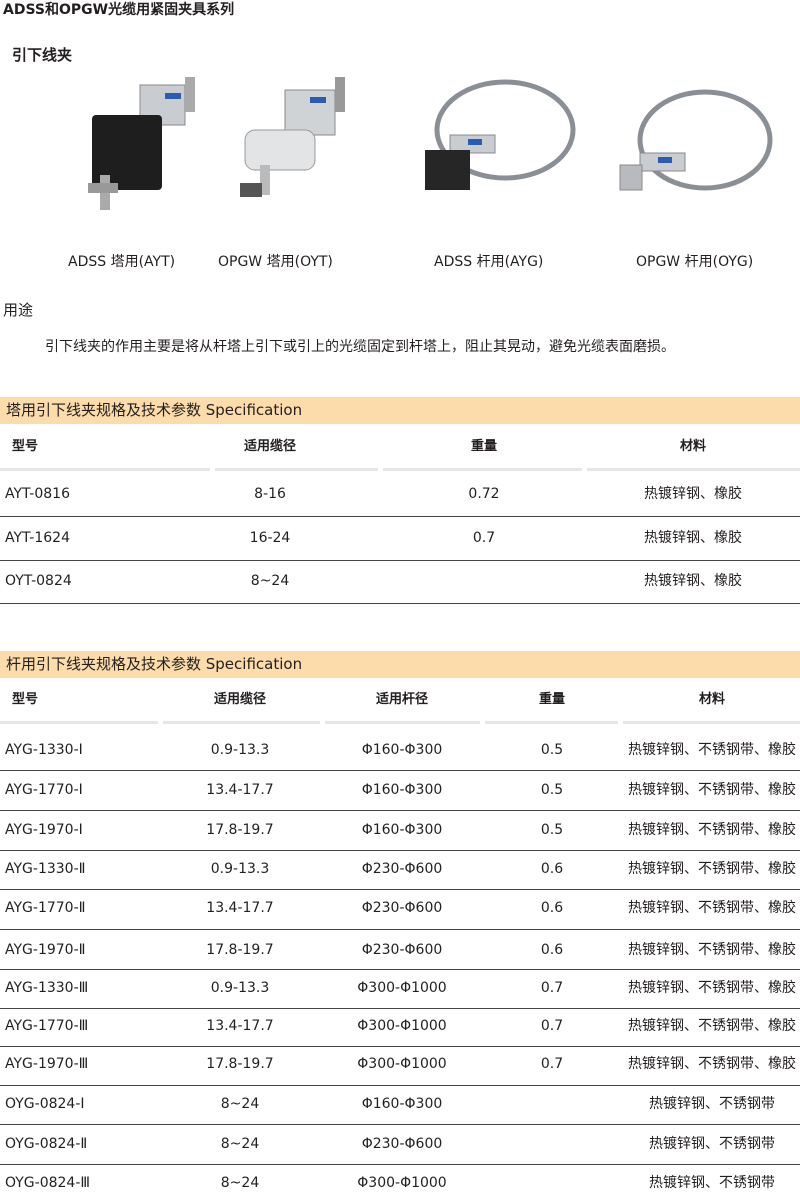  I want to click on table-cell: 8-16, so click(270, 494).